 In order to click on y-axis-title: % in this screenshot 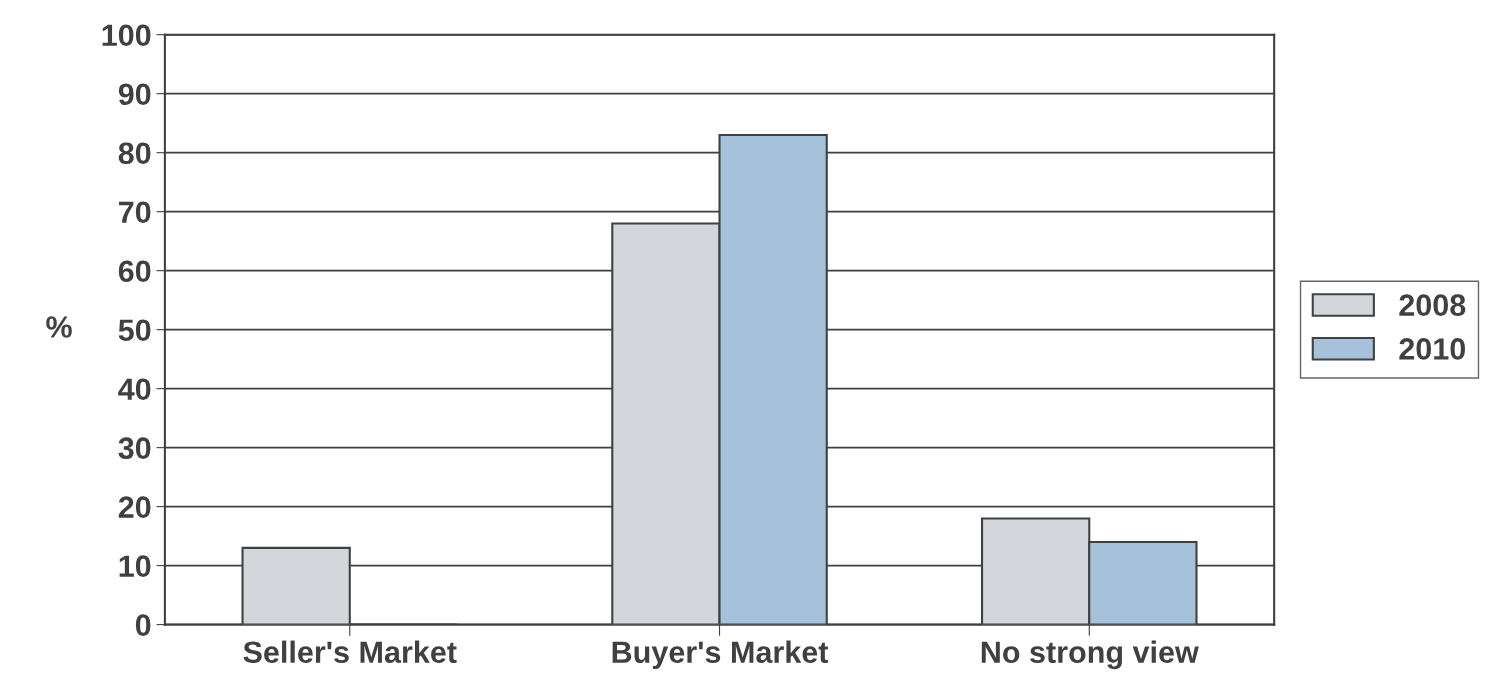, I will do `click(59, 327)`.